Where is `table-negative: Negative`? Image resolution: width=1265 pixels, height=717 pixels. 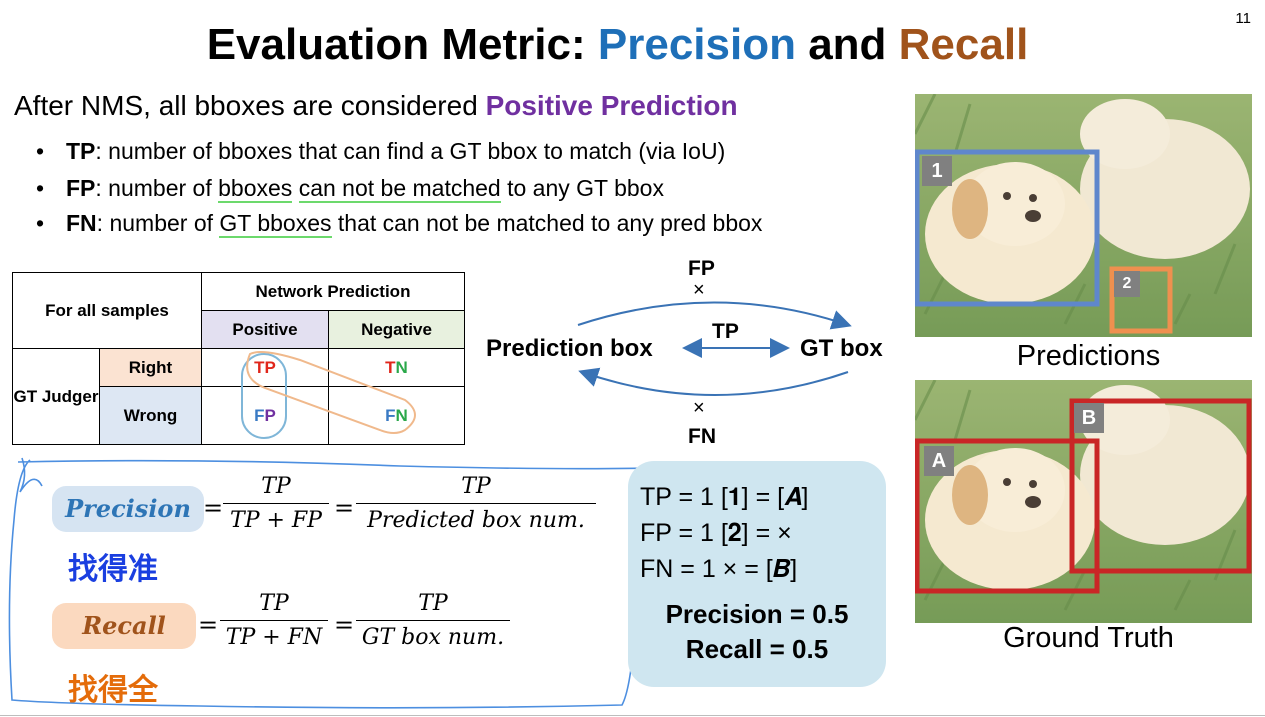 table-negative: Negative is located at coordinates (396, 329).